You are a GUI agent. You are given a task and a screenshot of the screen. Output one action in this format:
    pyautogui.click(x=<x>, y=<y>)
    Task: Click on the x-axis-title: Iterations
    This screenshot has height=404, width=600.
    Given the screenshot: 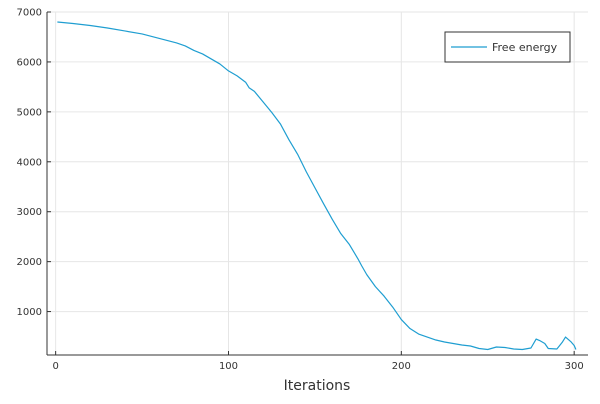 What is the action you would take?
    pyautogui.click(x=317, y=386)
    